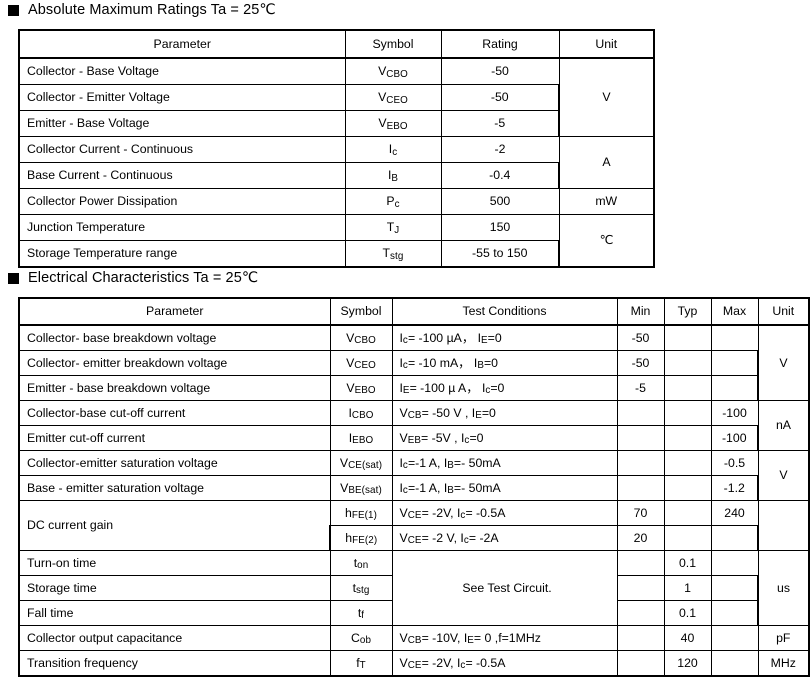  Describe the element at coordinates (427, 487) in the screenshot. I see `cond-text: =-1 A, I` at that location.